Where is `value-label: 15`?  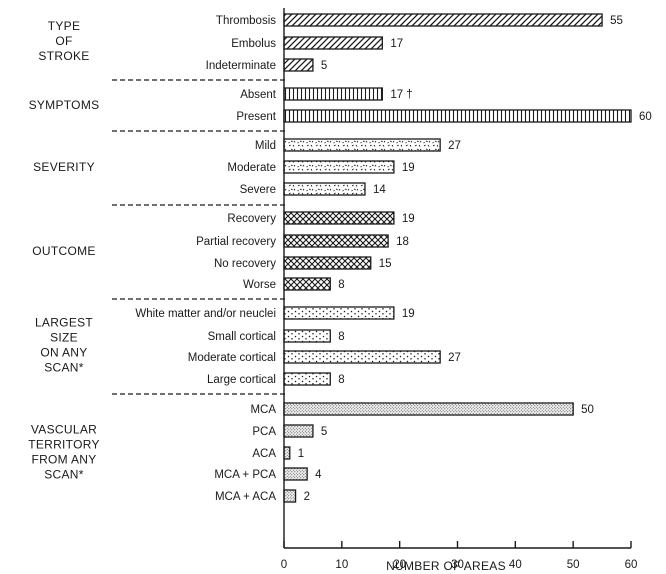 value-label: 15 is located at coordinates (385, 264).